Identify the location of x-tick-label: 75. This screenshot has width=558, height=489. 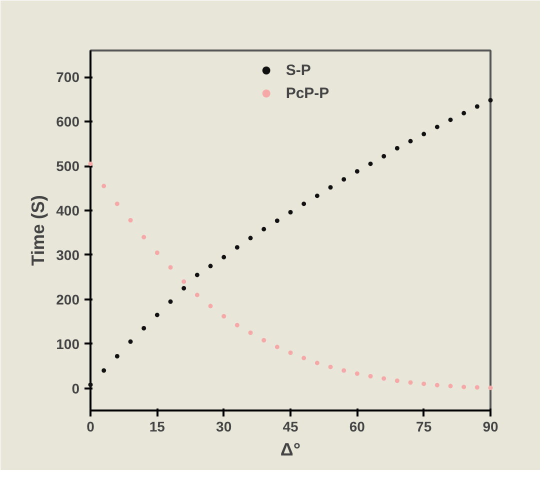
(424, 426).